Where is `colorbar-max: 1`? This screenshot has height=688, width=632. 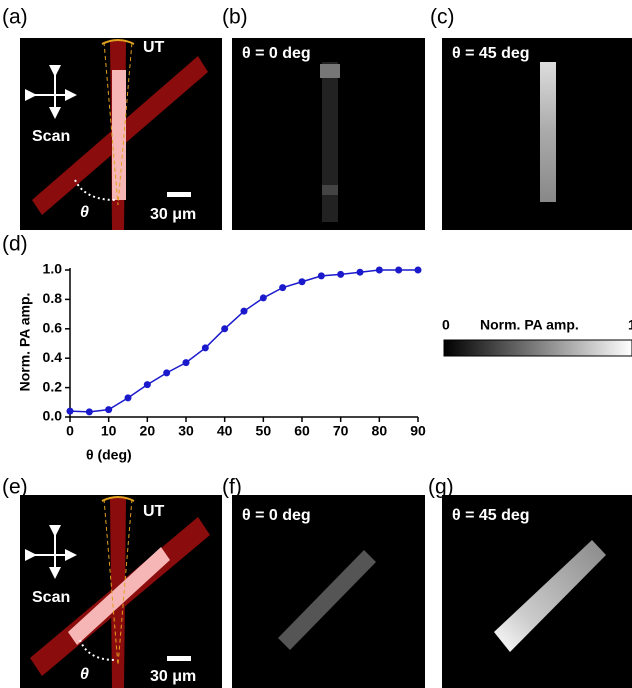 colorbar-max: 1 is located at coordinates (630, 325).